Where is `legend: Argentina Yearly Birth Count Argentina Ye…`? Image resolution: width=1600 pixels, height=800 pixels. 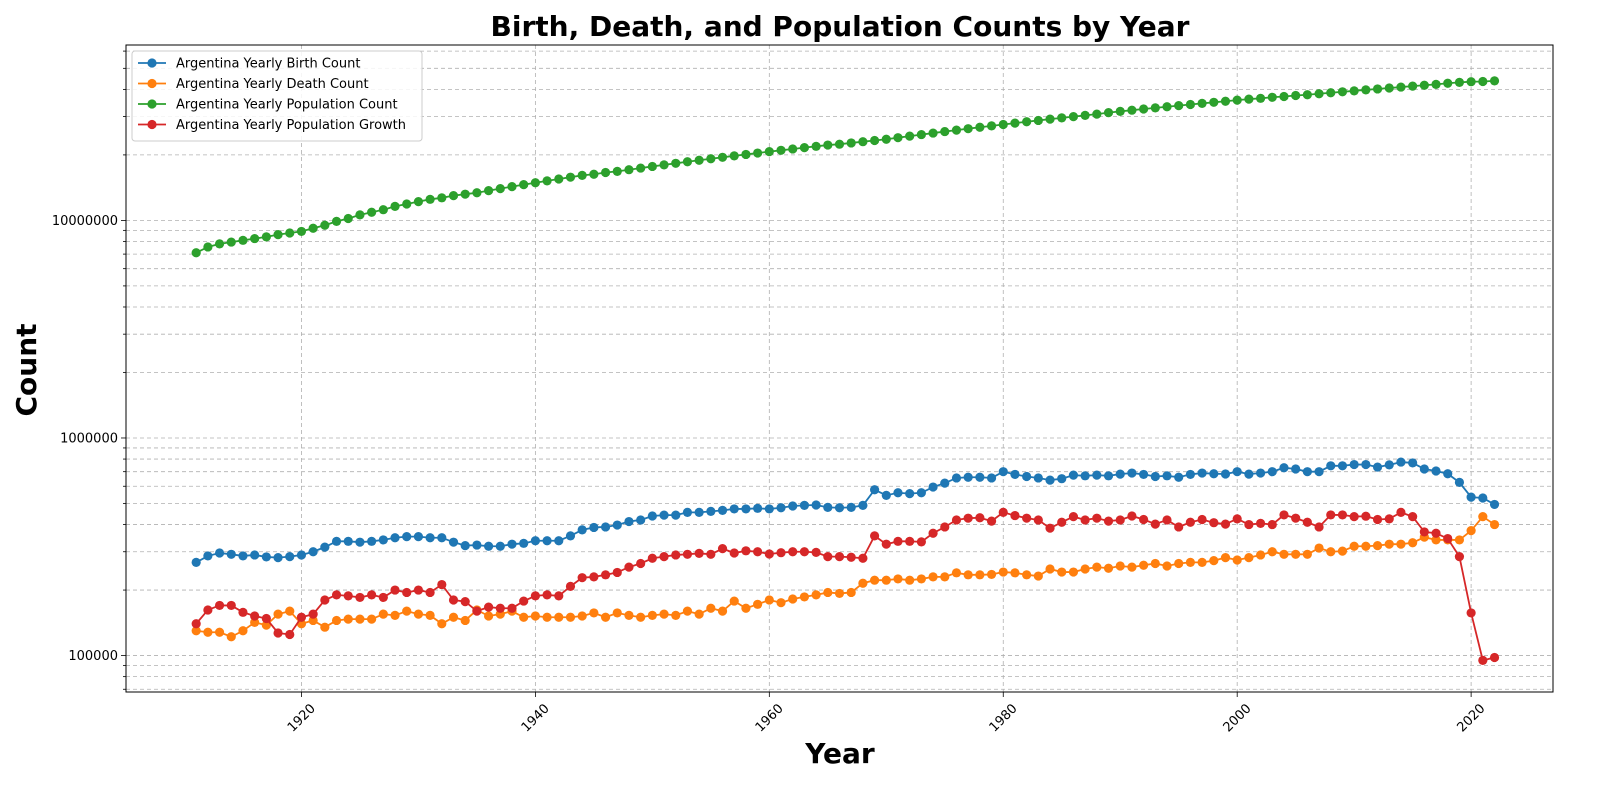
legend: Argentina Yearly Birth Count Argentina Ye… is located at coordinates (277, 96).